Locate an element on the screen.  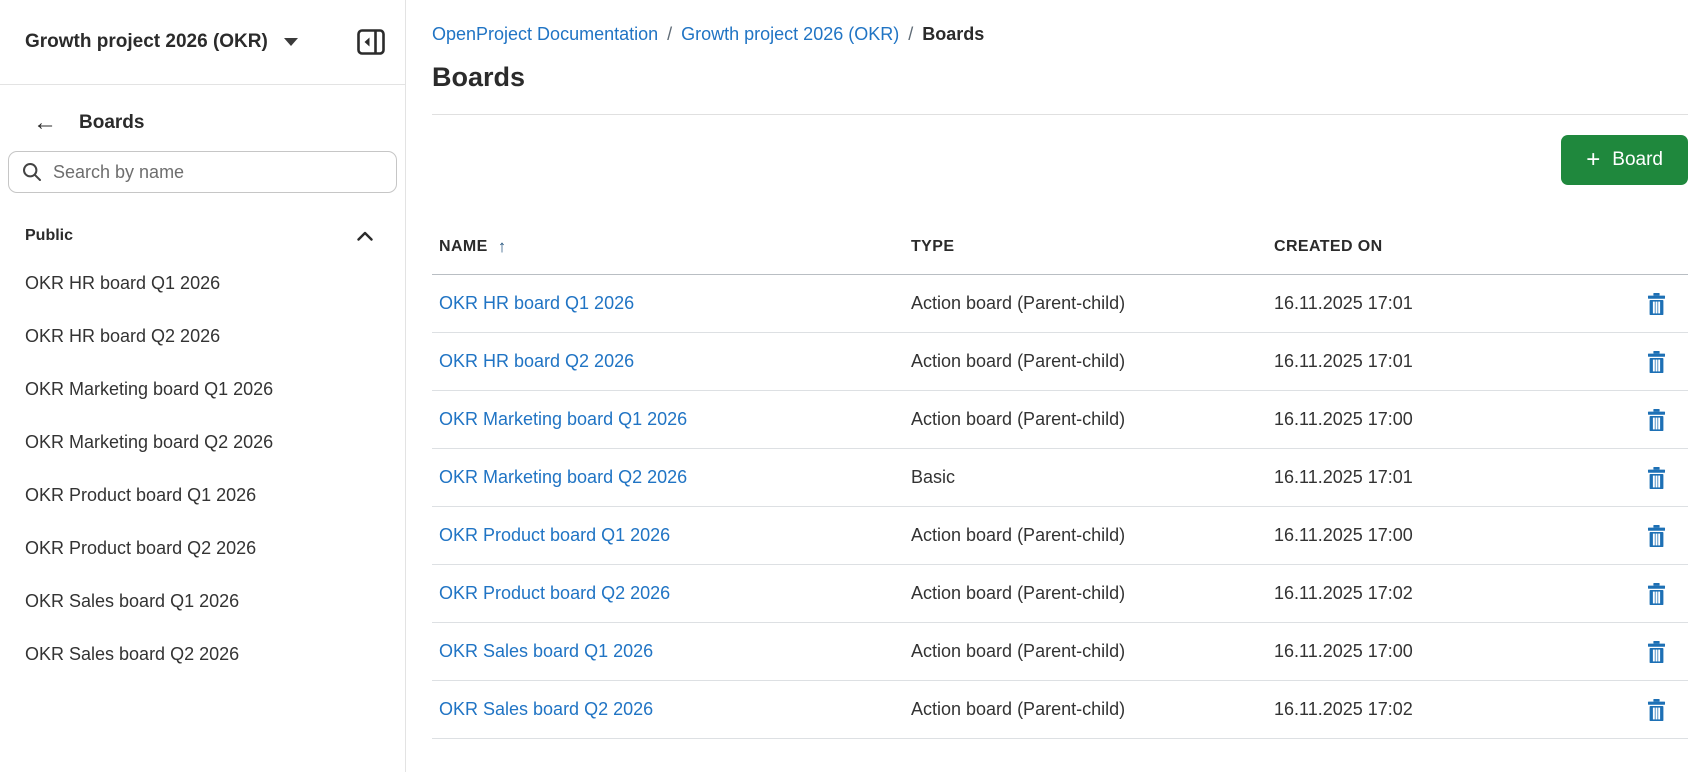
sidebar-board-item: OKR Product board Q1 2026 is located at coordinates (141, 495).